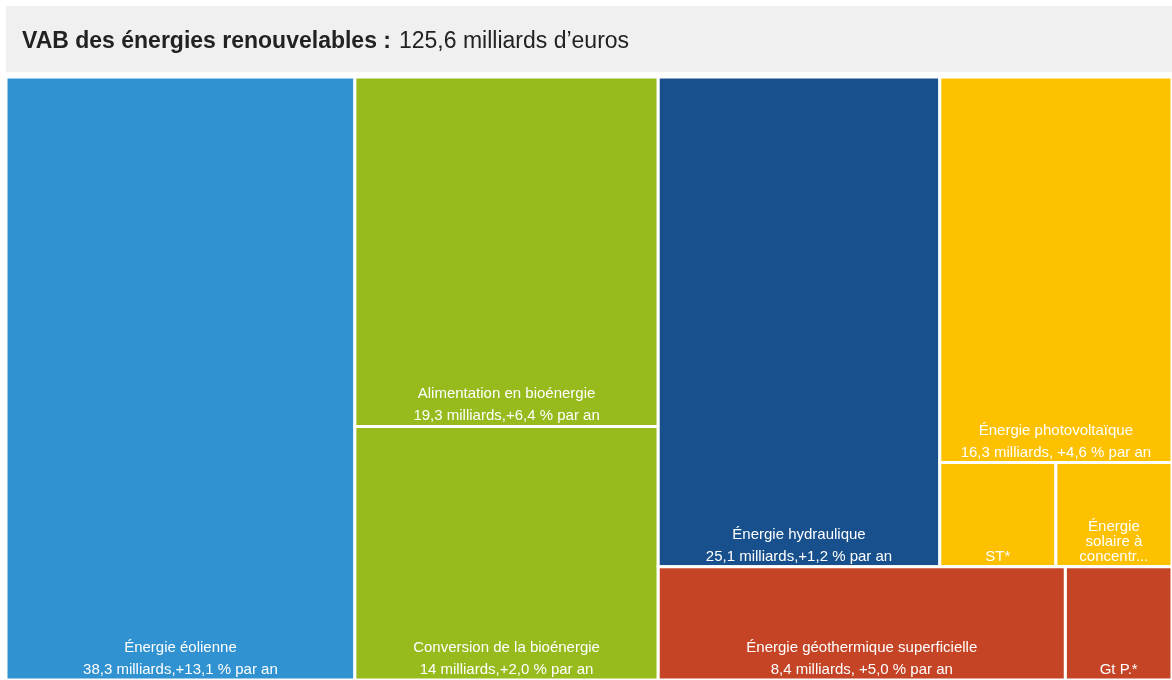 This screenshot has width=1172, height=680. What do you see at coordinates (799, 533) in the screenshot?
I see `category-label: Énergie hydraulique` at bounding box center [799, 533].